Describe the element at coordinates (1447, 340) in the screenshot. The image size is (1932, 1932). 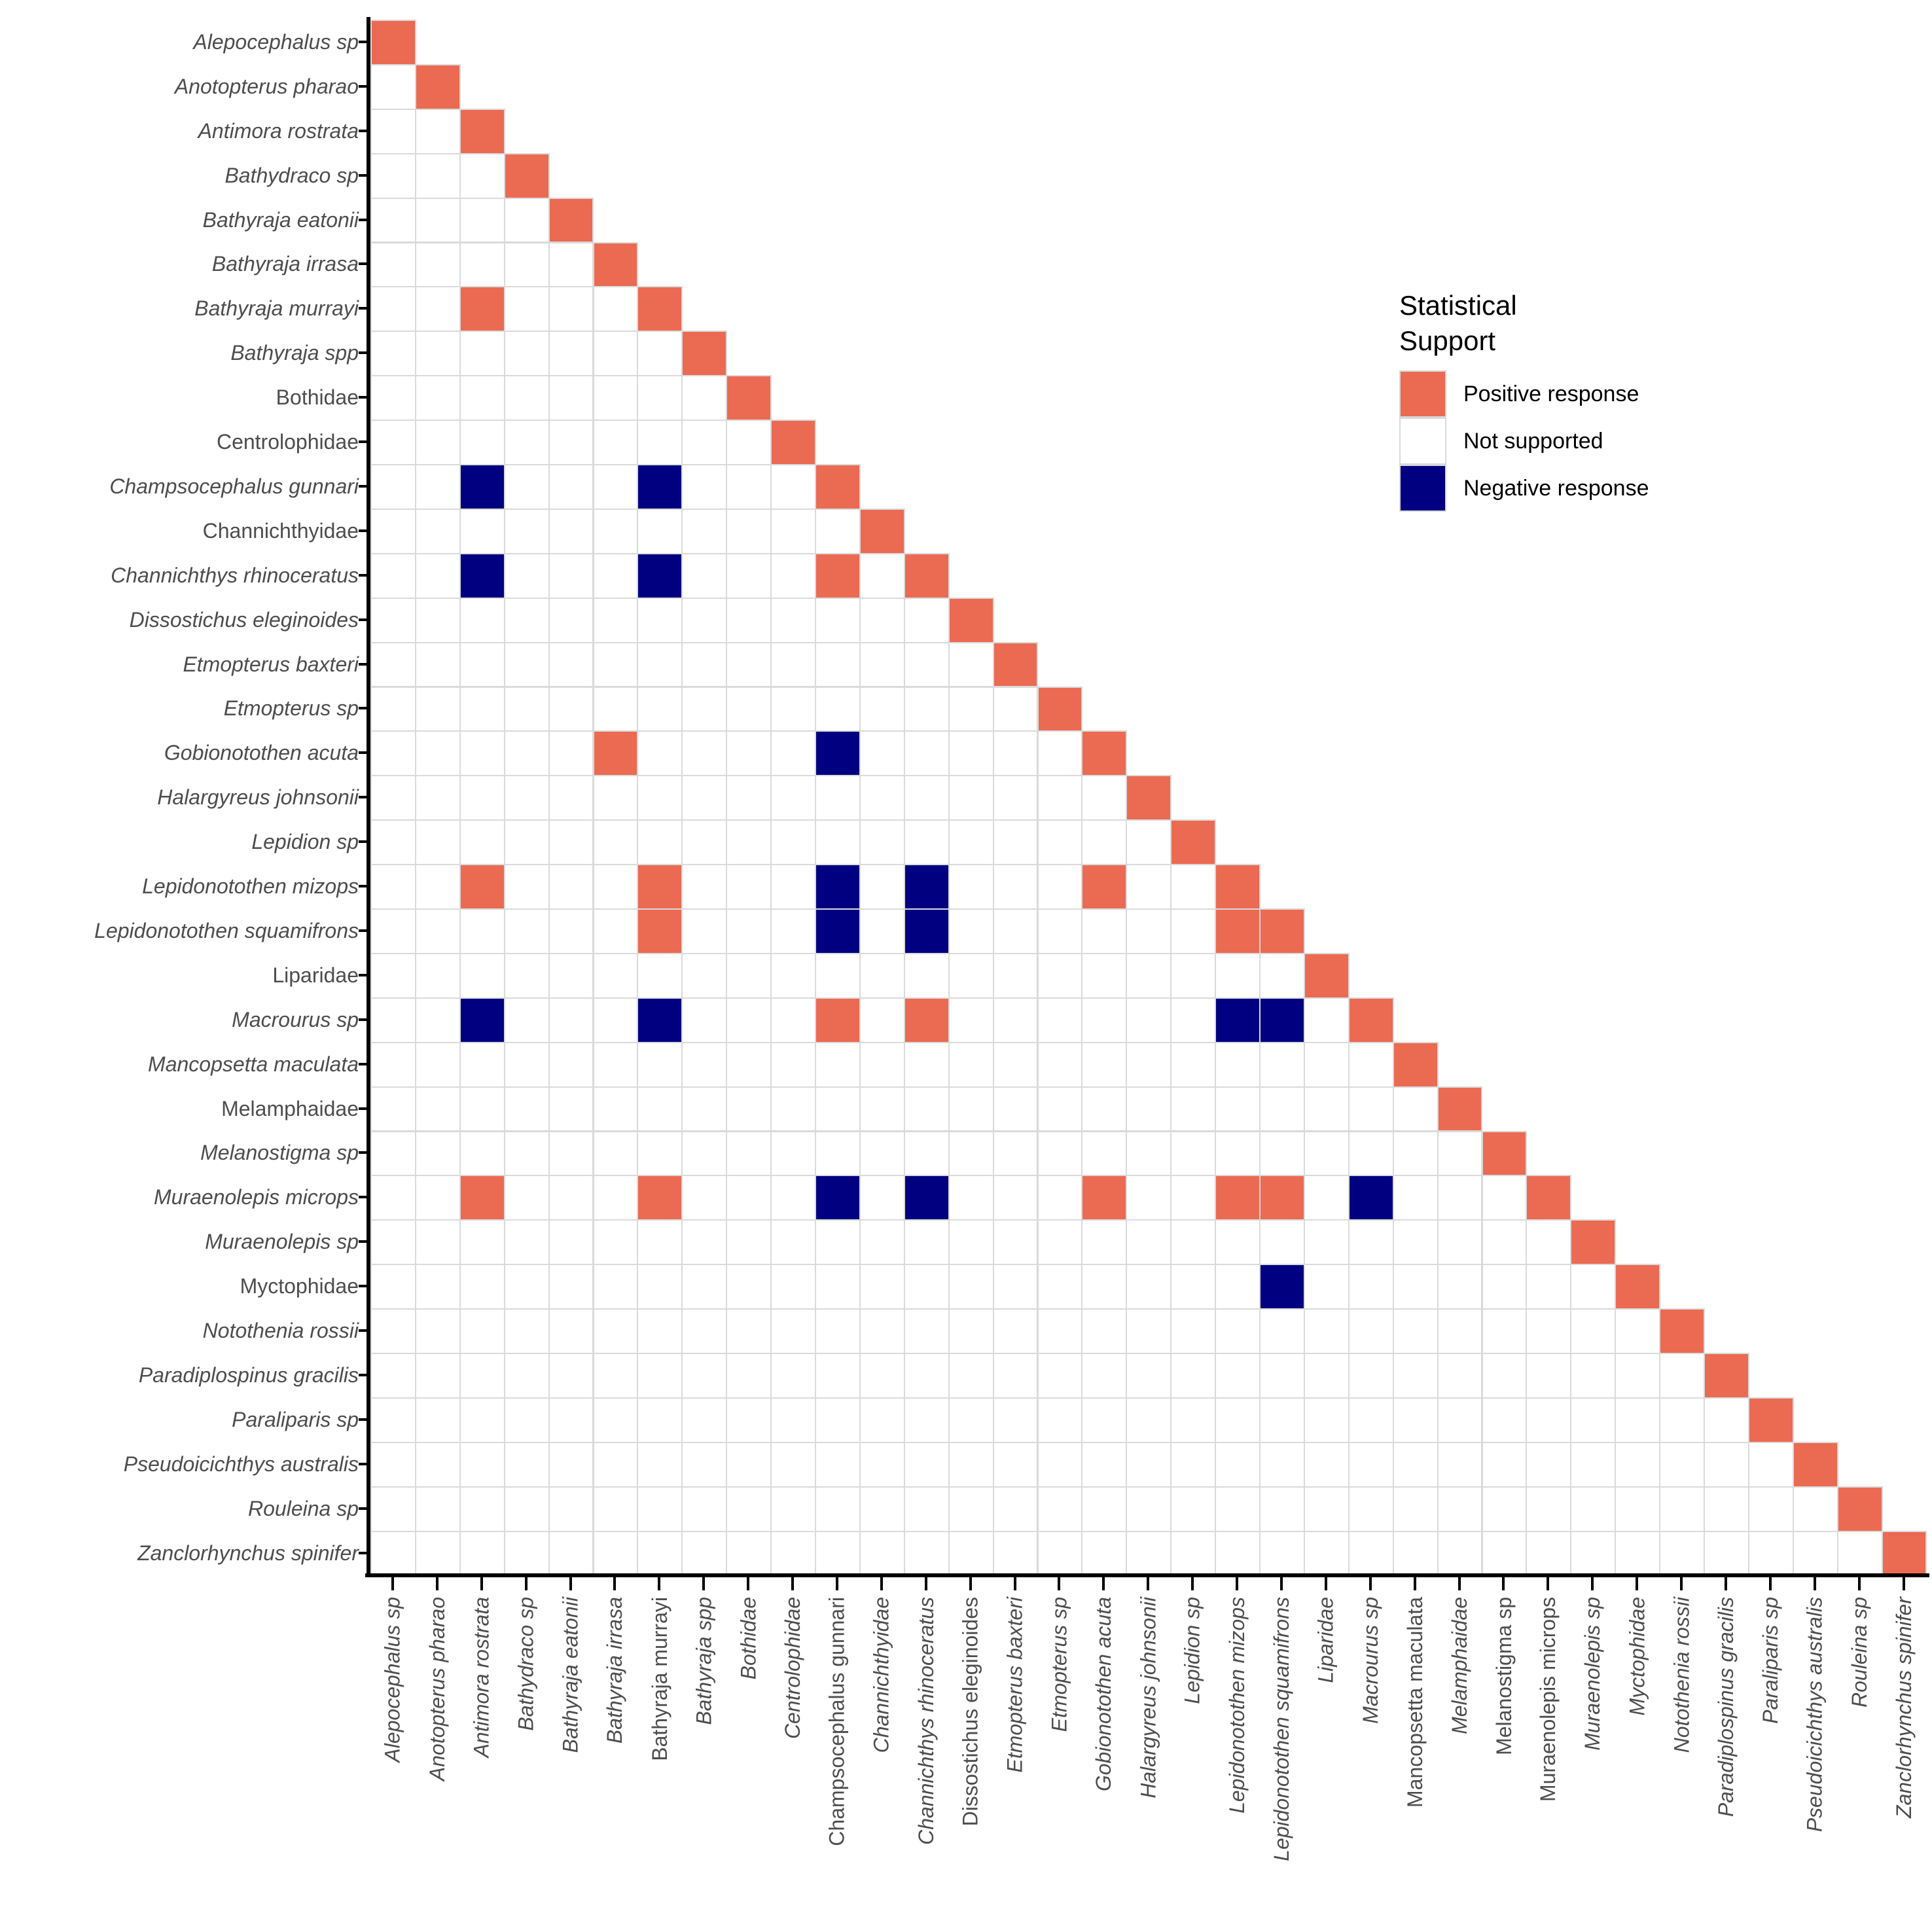
I see `legend-title-line-2: Support` at that location.